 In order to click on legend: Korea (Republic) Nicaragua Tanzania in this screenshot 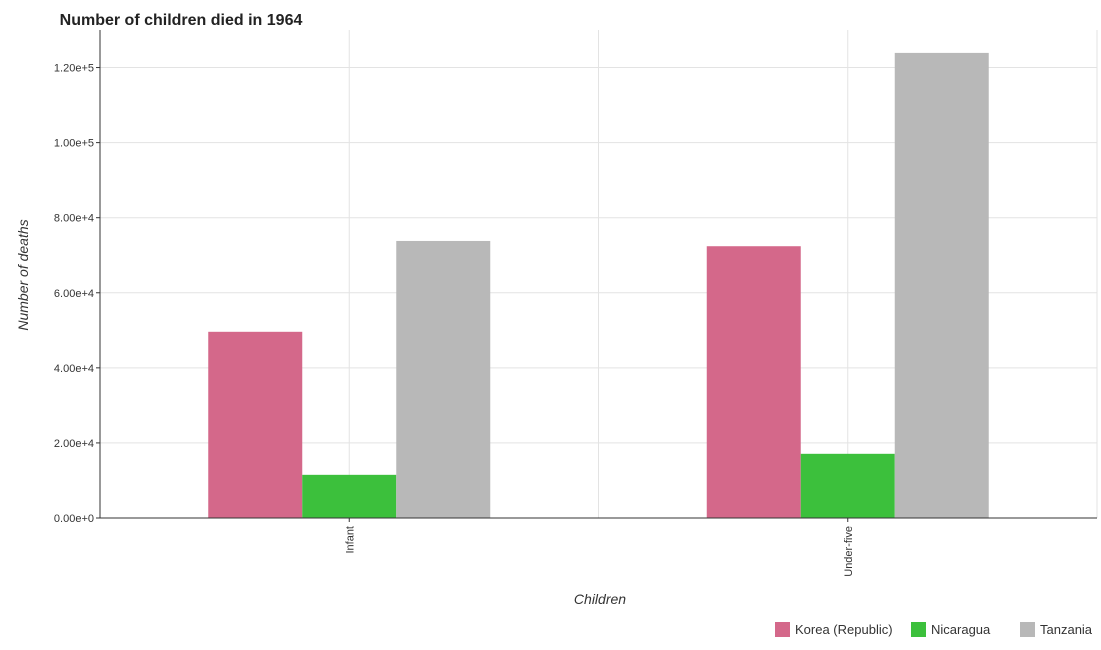, I will do `click(934, 629)`.